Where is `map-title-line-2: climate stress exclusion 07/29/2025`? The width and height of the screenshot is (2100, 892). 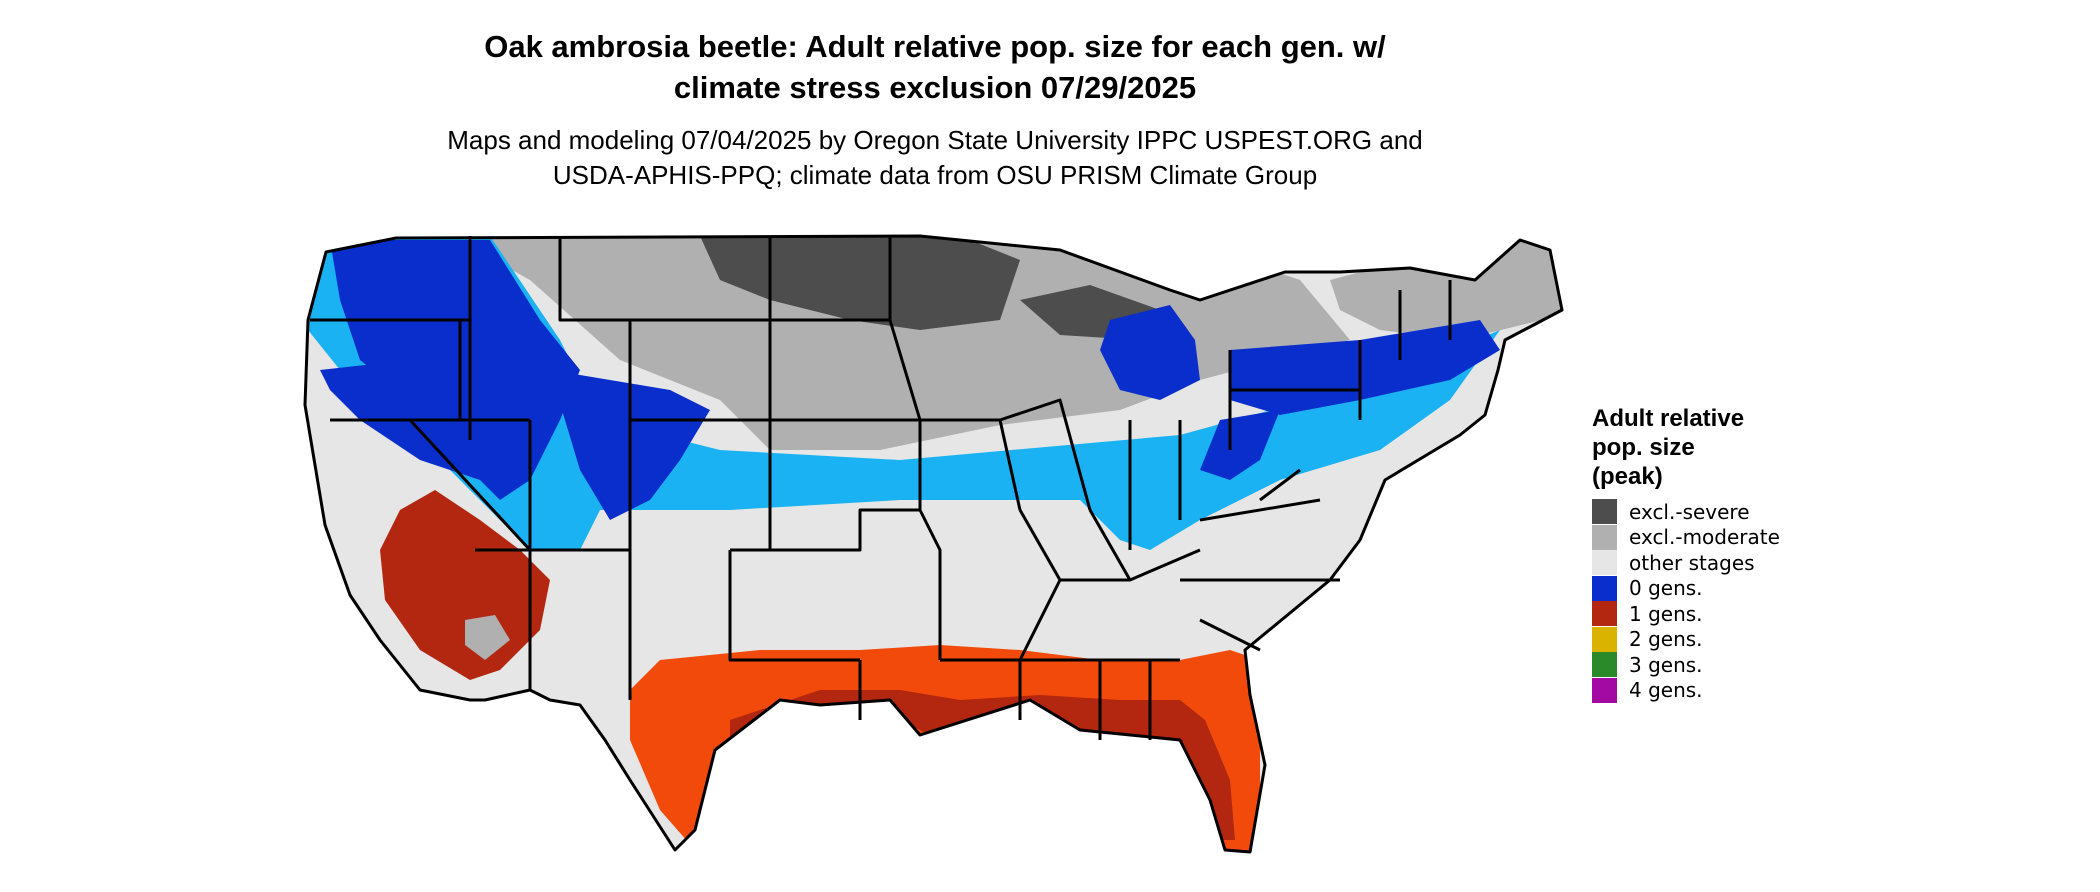 map-title-line-2: climate stress exclusion 07/29/2025 is located at coordinates (935, 87).